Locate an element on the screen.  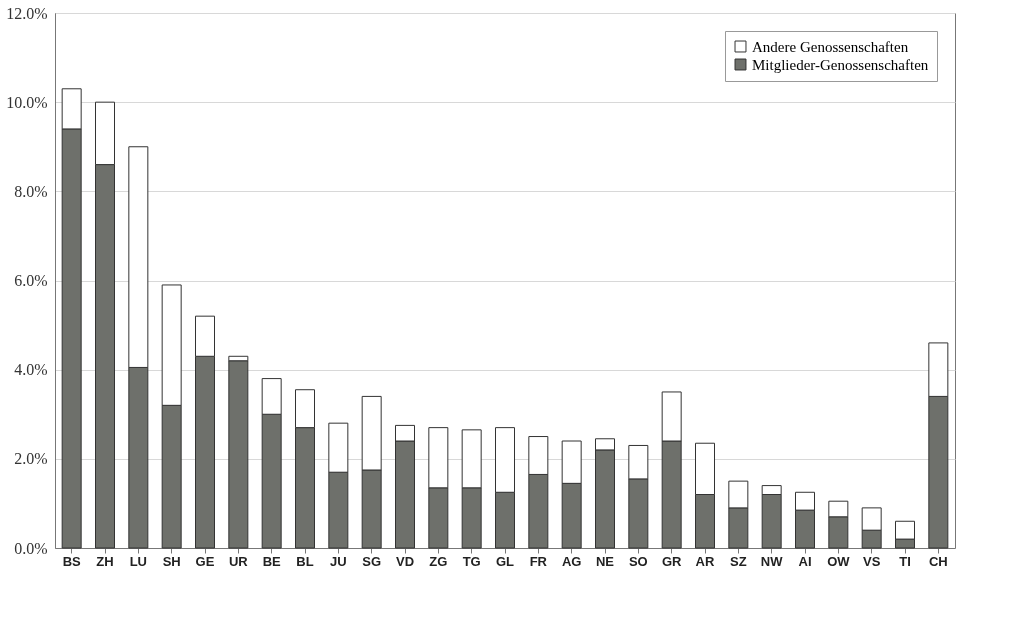
legend-label: Mitglieder-Genossenschaften is located at coordinates (840, 64).